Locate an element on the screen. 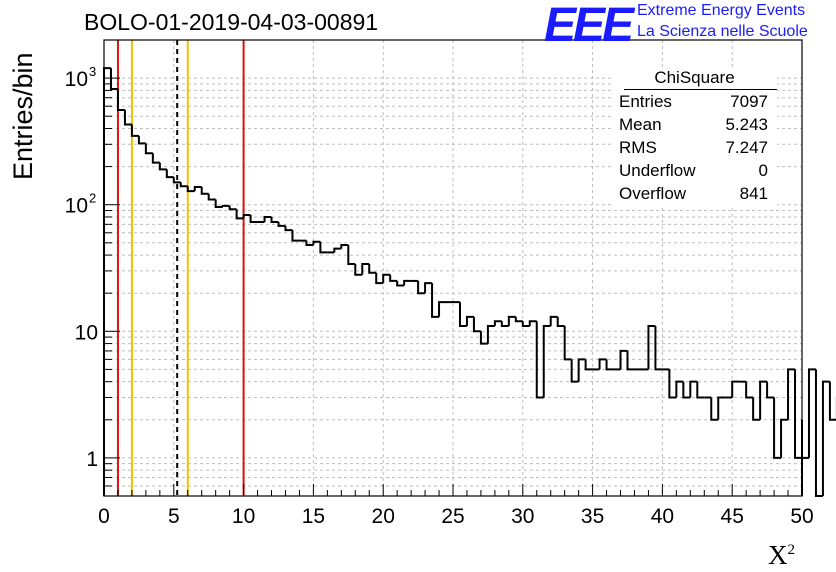  x-tick-label: 30 is located at coordinates (522, 516).